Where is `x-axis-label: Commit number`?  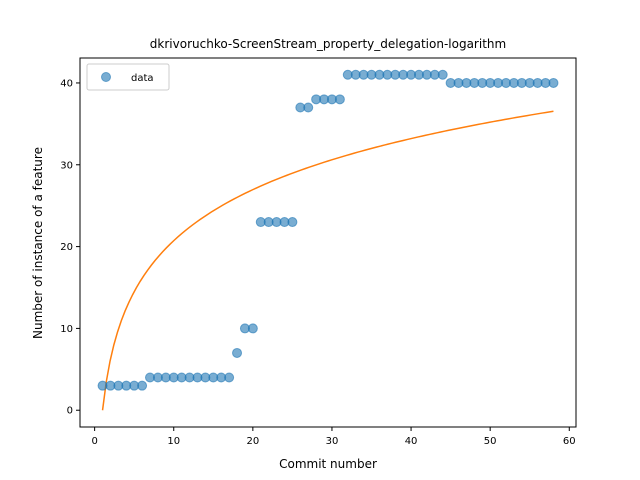
x-axis-label: Commit number is located at coordinates (328, 464).